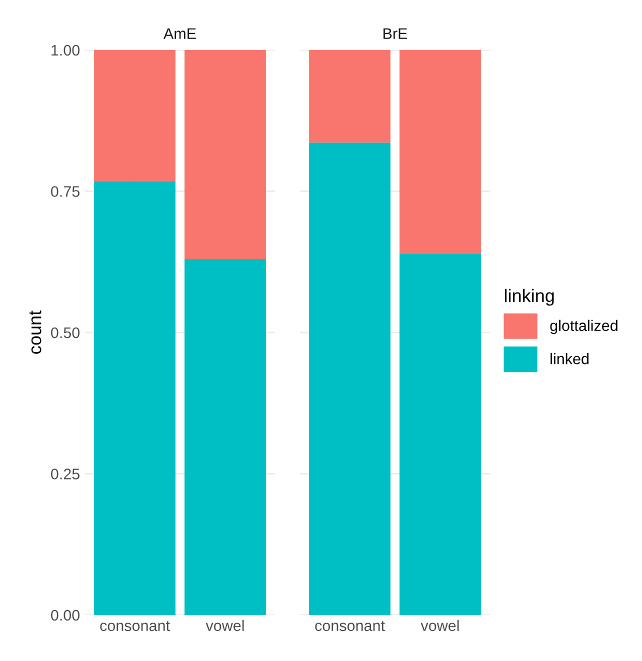  I want to click on legend-label: linked, so click(569, 358).